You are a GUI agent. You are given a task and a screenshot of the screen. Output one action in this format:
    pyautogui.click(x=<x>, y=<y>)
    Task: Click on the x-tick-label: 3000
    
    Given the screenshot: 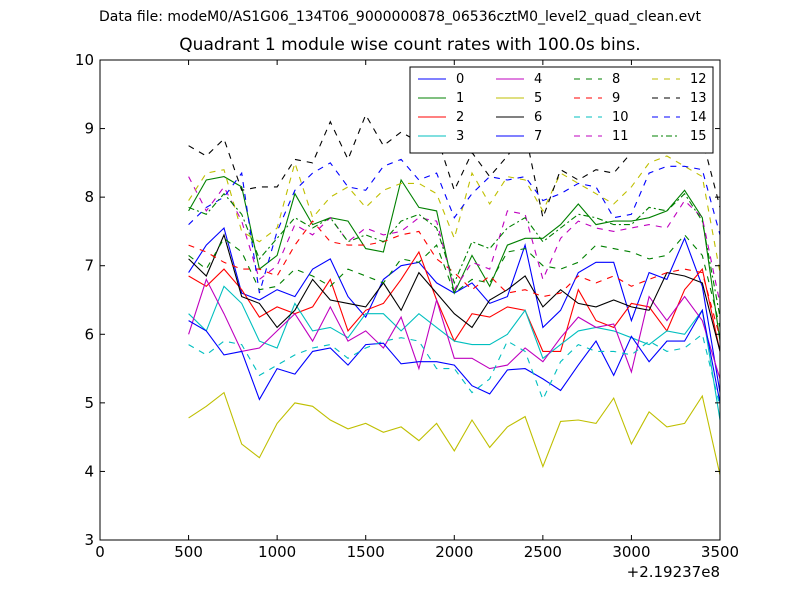 What is the action you would take?
    pyautogui.click(x=631, y=552)
    